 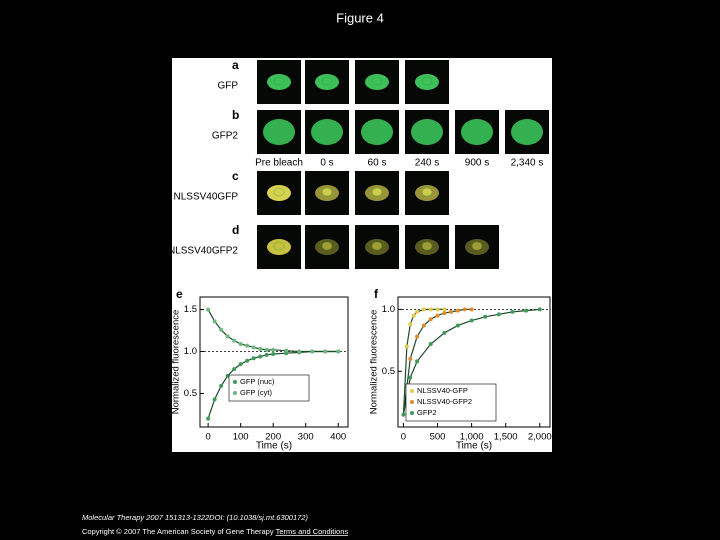 What do you see at coordinates (225, 136) in the screenshot?
I see `row-label: GFP2` at bounding box center [225, 136].